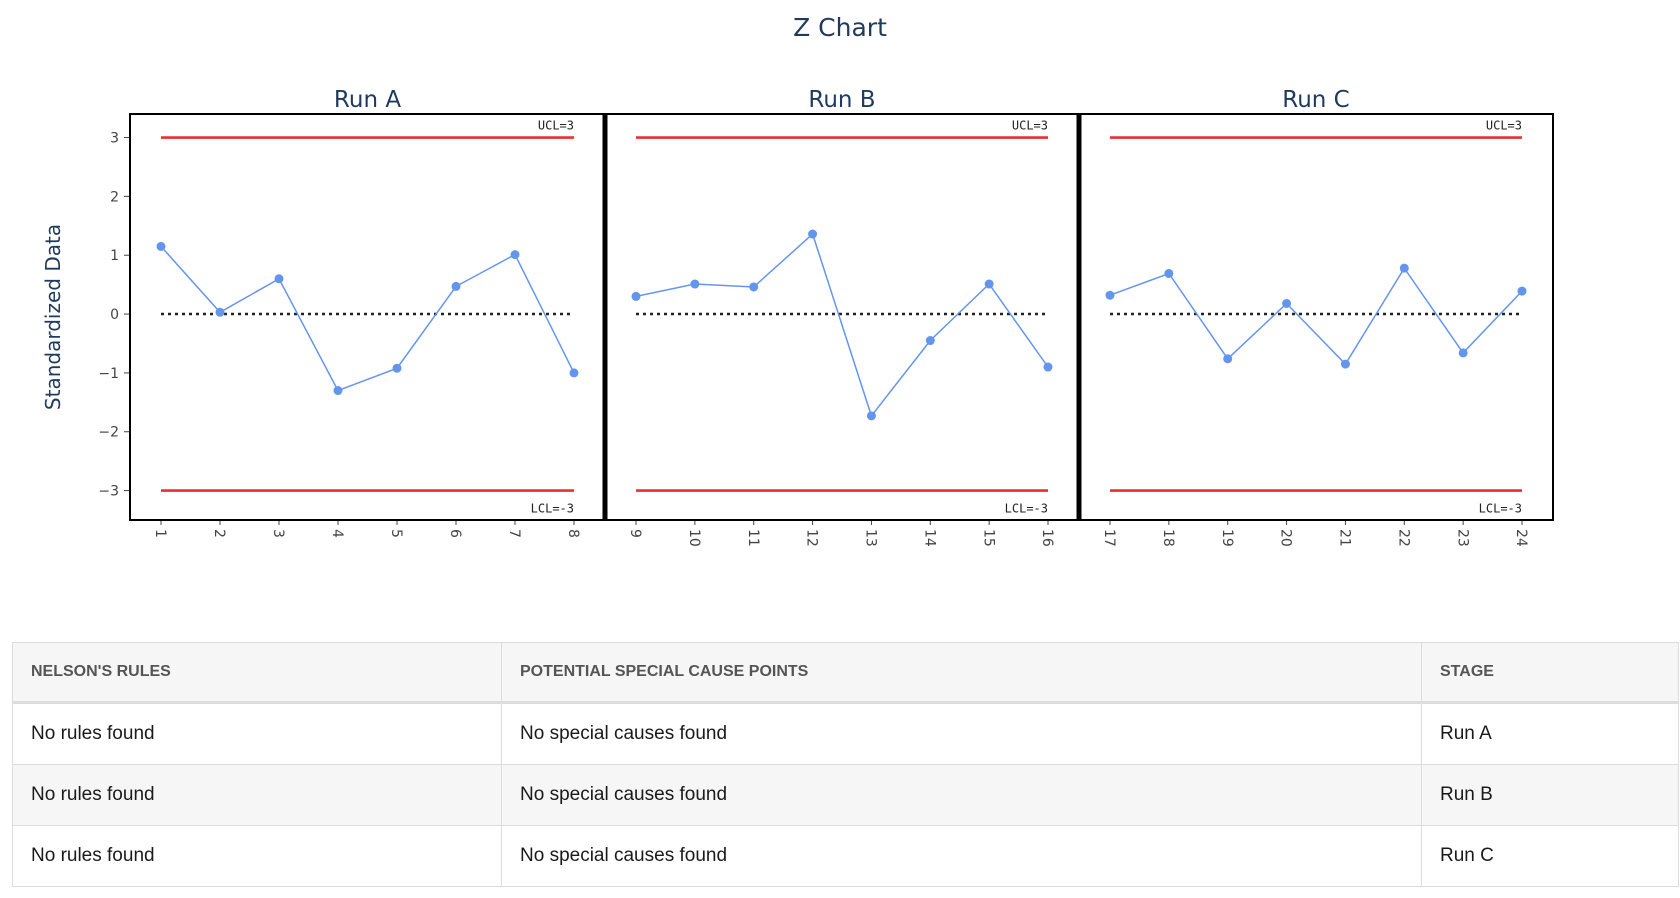 The height and width of the screenshot is (898, 1680). I want to click on x-tick-label: 23, so click(1462, 538).